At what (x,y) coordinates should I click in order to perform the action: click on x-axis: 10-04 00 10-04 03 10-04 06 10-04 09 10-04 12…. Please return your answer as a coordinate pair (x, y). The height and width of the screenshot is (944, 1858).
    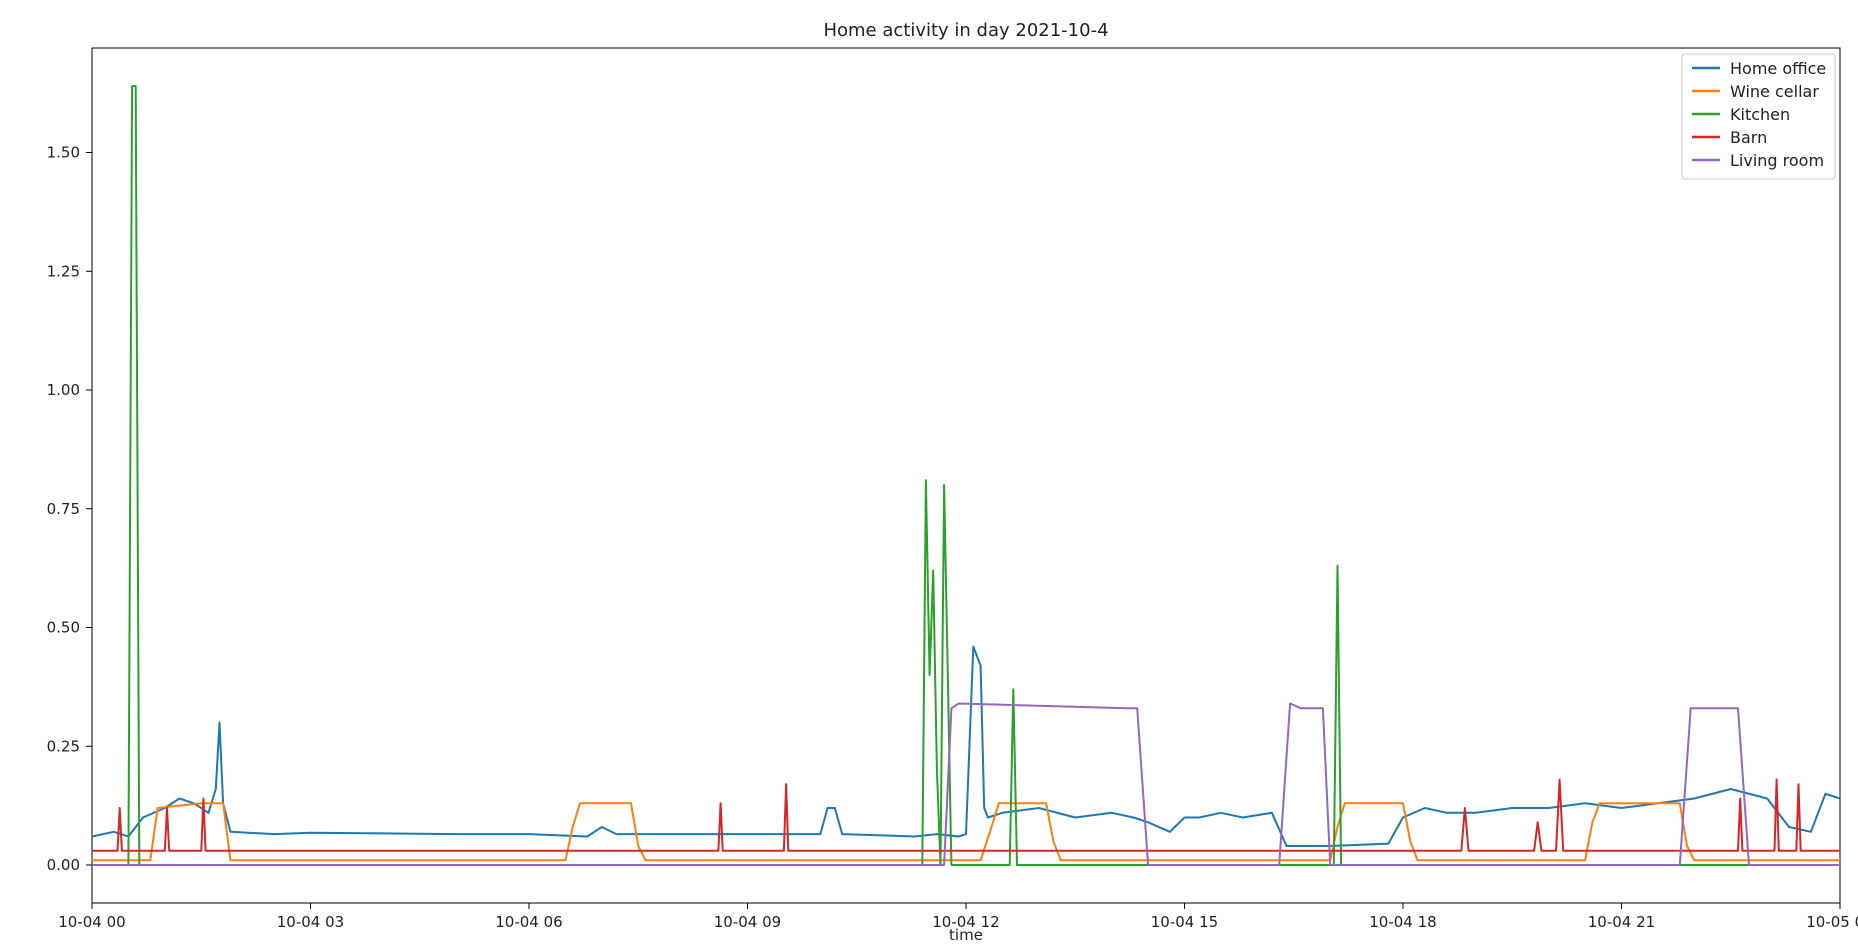
    Looking at the image, I should click on (958, 917).